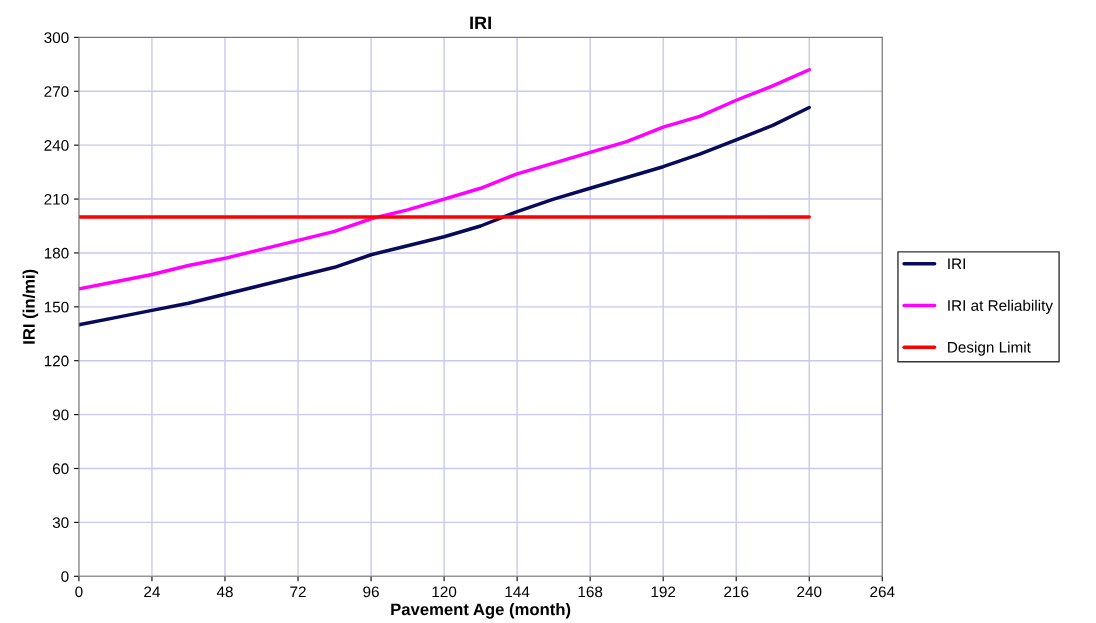 The width and height of the screenshot is (1096, 623). Describe the element at coordinates (60, 415) in the screenshot. I see `y-tick-label: 90` at that location.